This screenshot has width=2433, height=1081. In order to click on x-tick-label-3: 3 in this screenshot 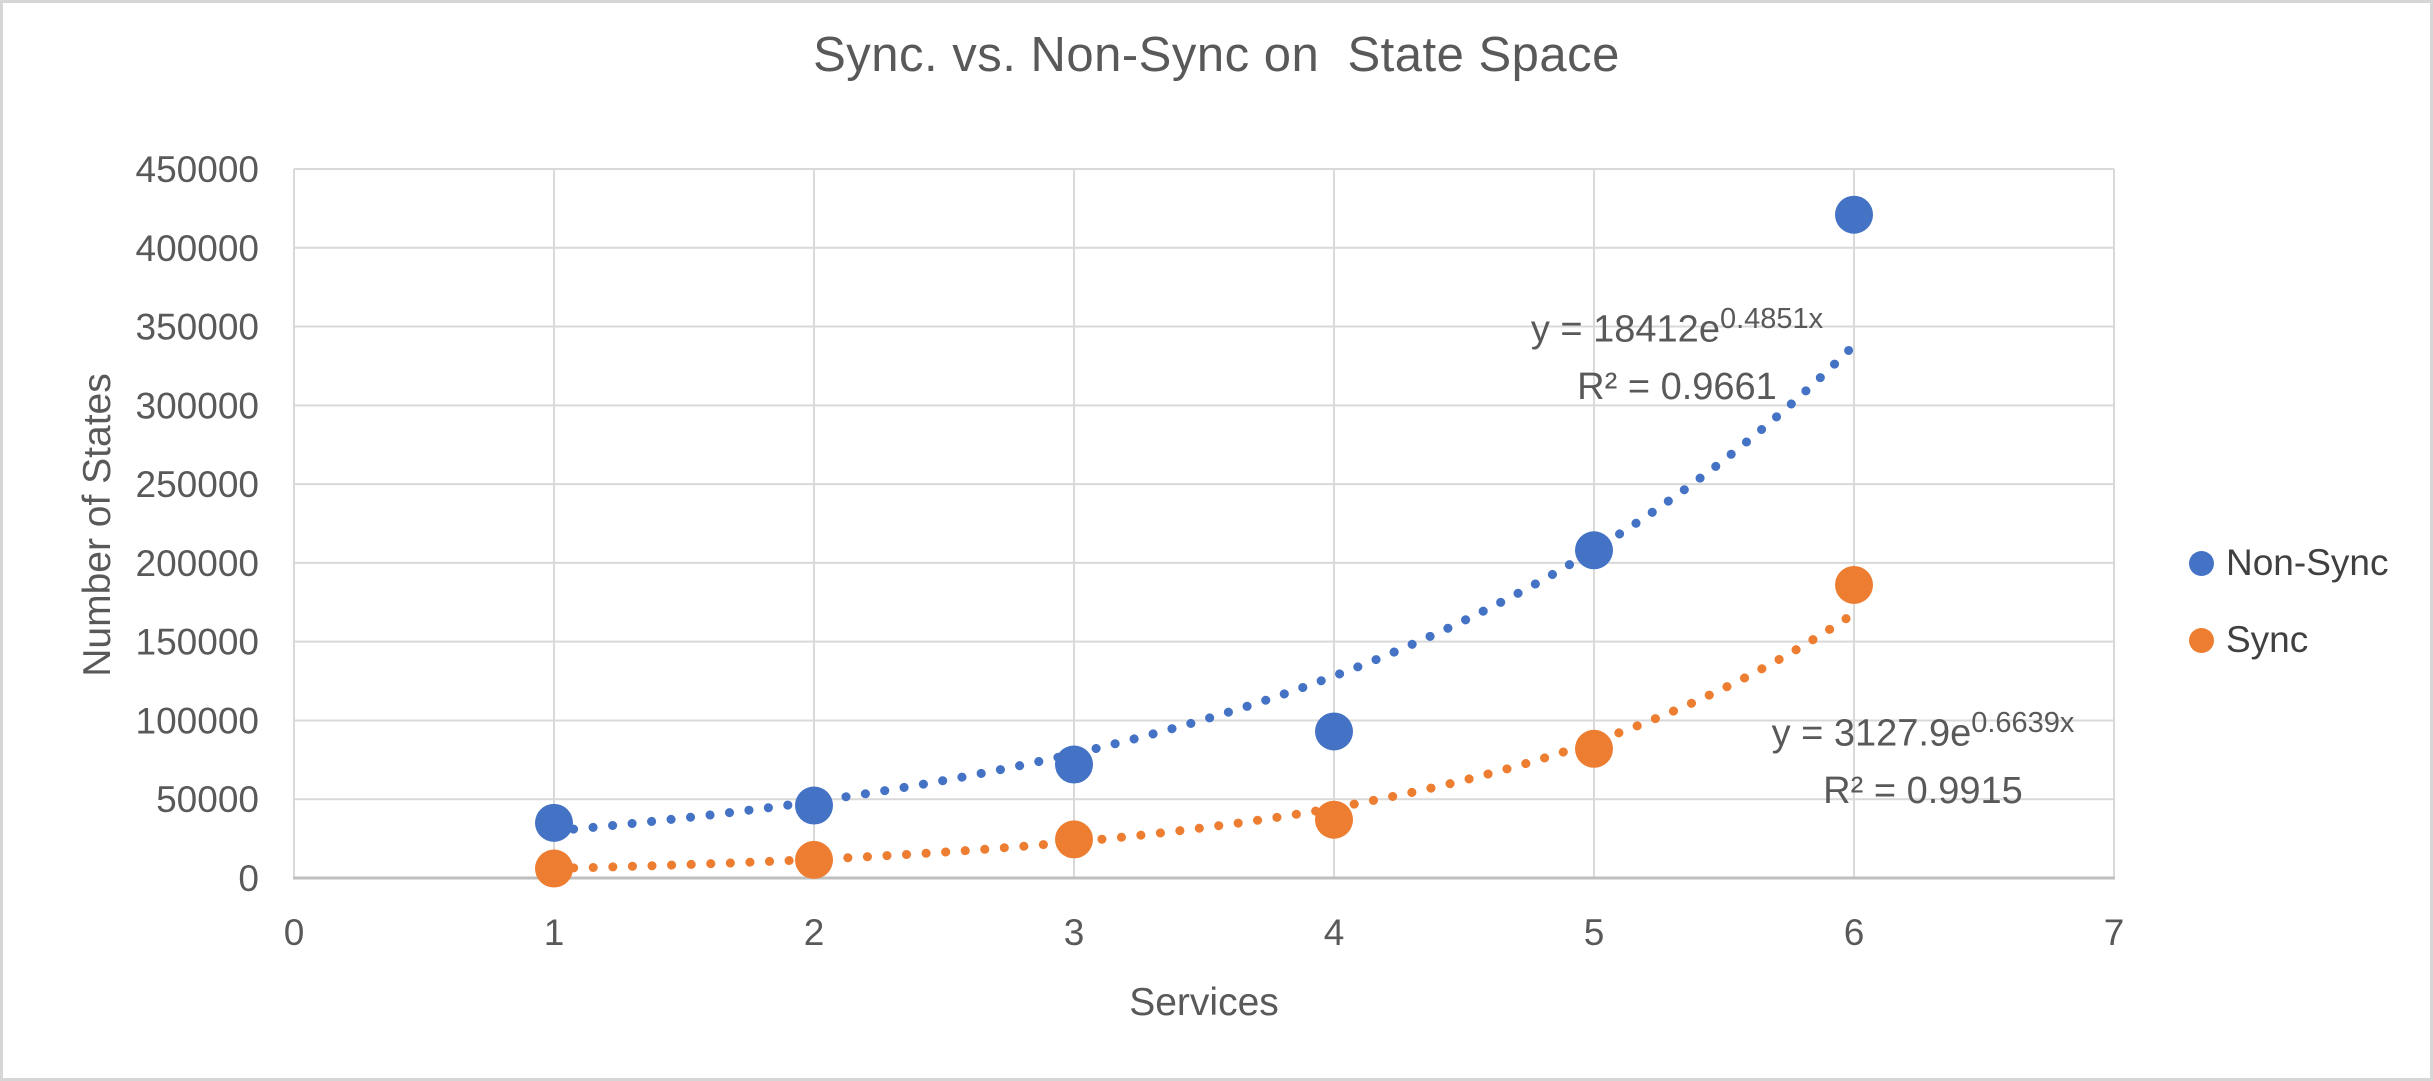, I will do `click(1074, 932)`.